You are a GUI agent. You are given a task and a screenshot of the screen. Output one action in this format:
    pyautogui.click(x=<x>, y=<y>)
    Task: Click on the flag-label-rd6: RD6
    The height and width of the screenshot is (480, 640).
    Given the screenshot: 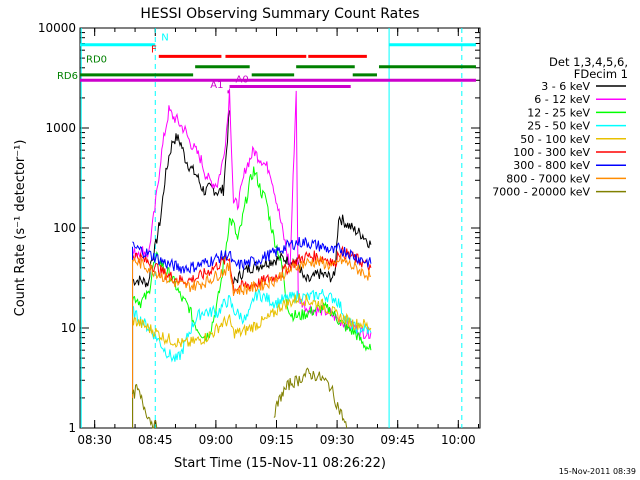 What is the action you would take?
    pyautogui.click(x=67, y=76)
    